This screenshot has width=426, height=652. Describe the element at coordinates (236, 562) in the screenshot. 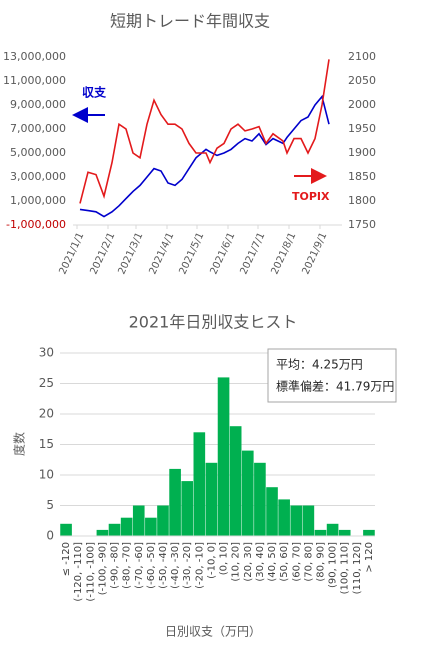

I see `x-tick-label: (10, 20]` at that location.